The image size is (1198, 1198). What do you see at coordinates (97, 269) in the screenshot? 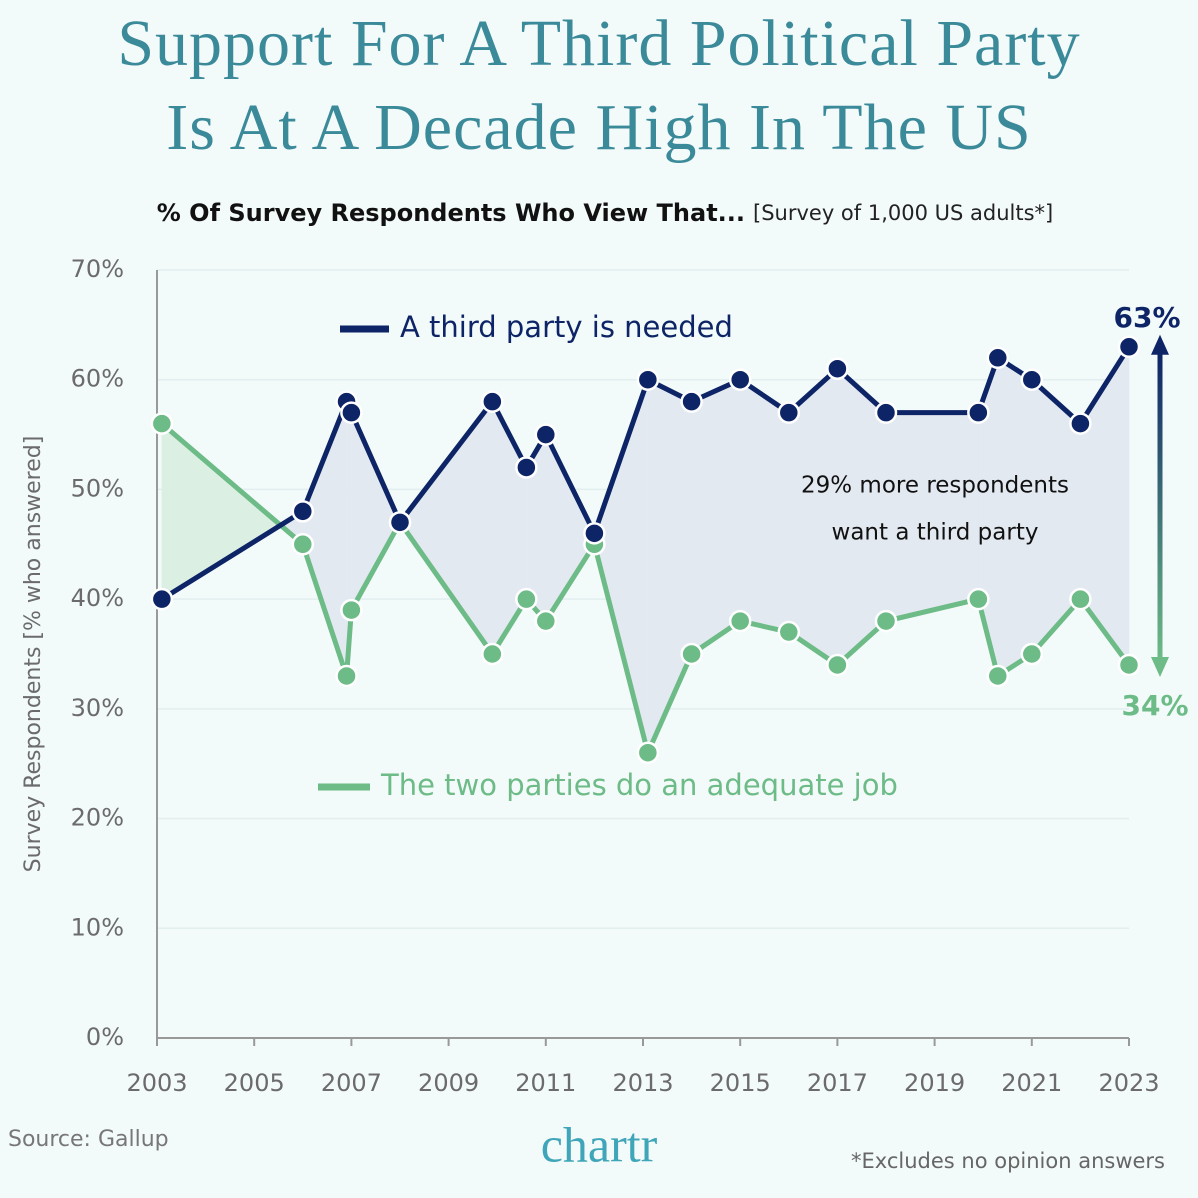
I see `y-tick-label: 70%` at bounding box center [97, 269].